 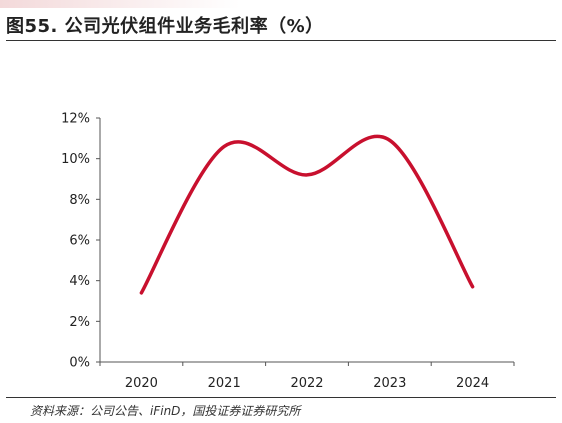 I want to click on x-tick-label: 2022, so click(x=306, y=383).